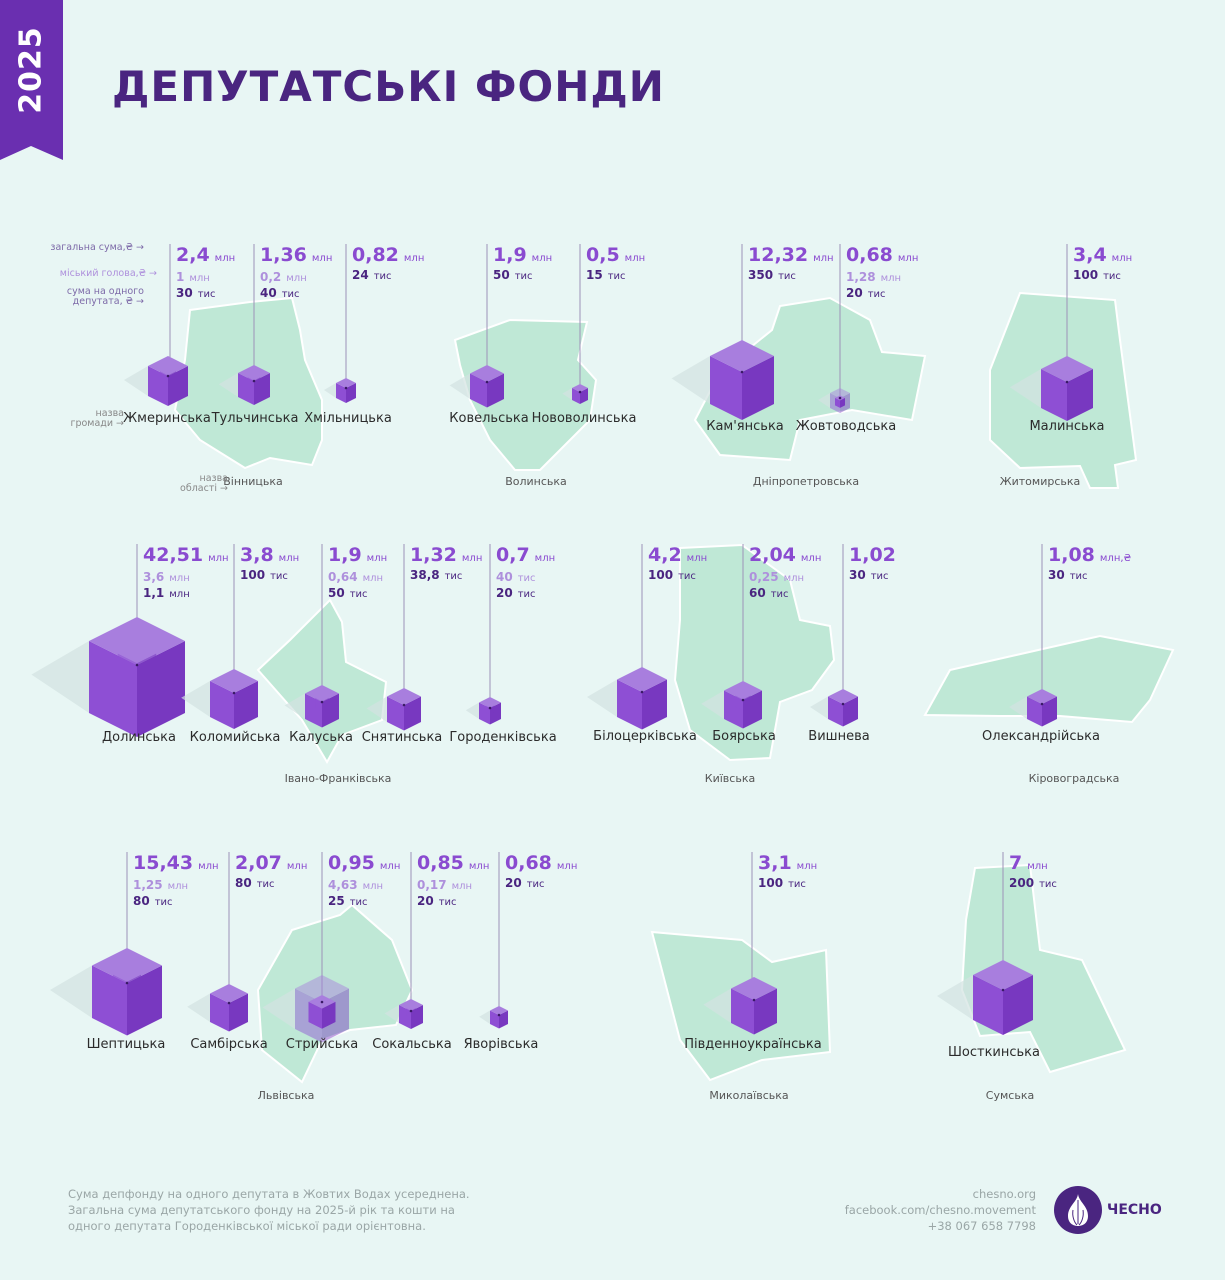  Describe the element at coordinates (343, 577) in the screenshot. I see `mayor-amount-value: 0,64` at that location.